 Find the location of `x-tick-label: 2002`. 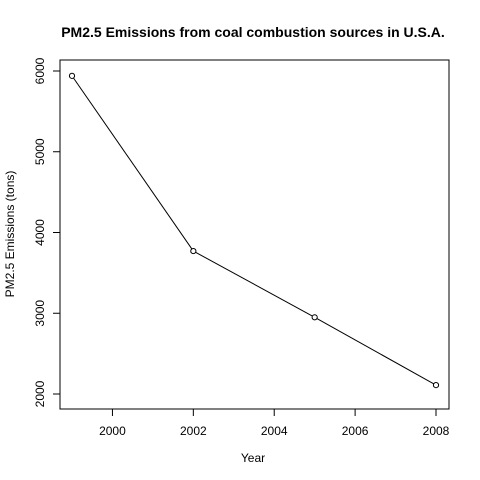

x-tick-label: 2002 is located at coordinates (193, 431).